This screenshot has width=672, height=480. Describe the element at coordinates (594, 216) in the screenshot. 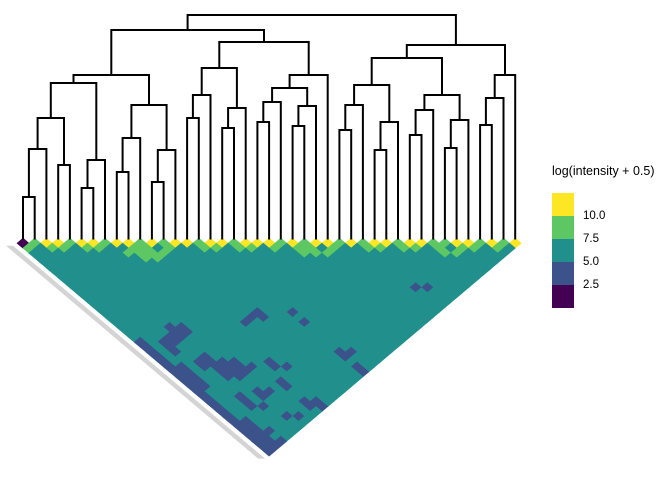

I see `legend-tick-label: 10.0` at that location.